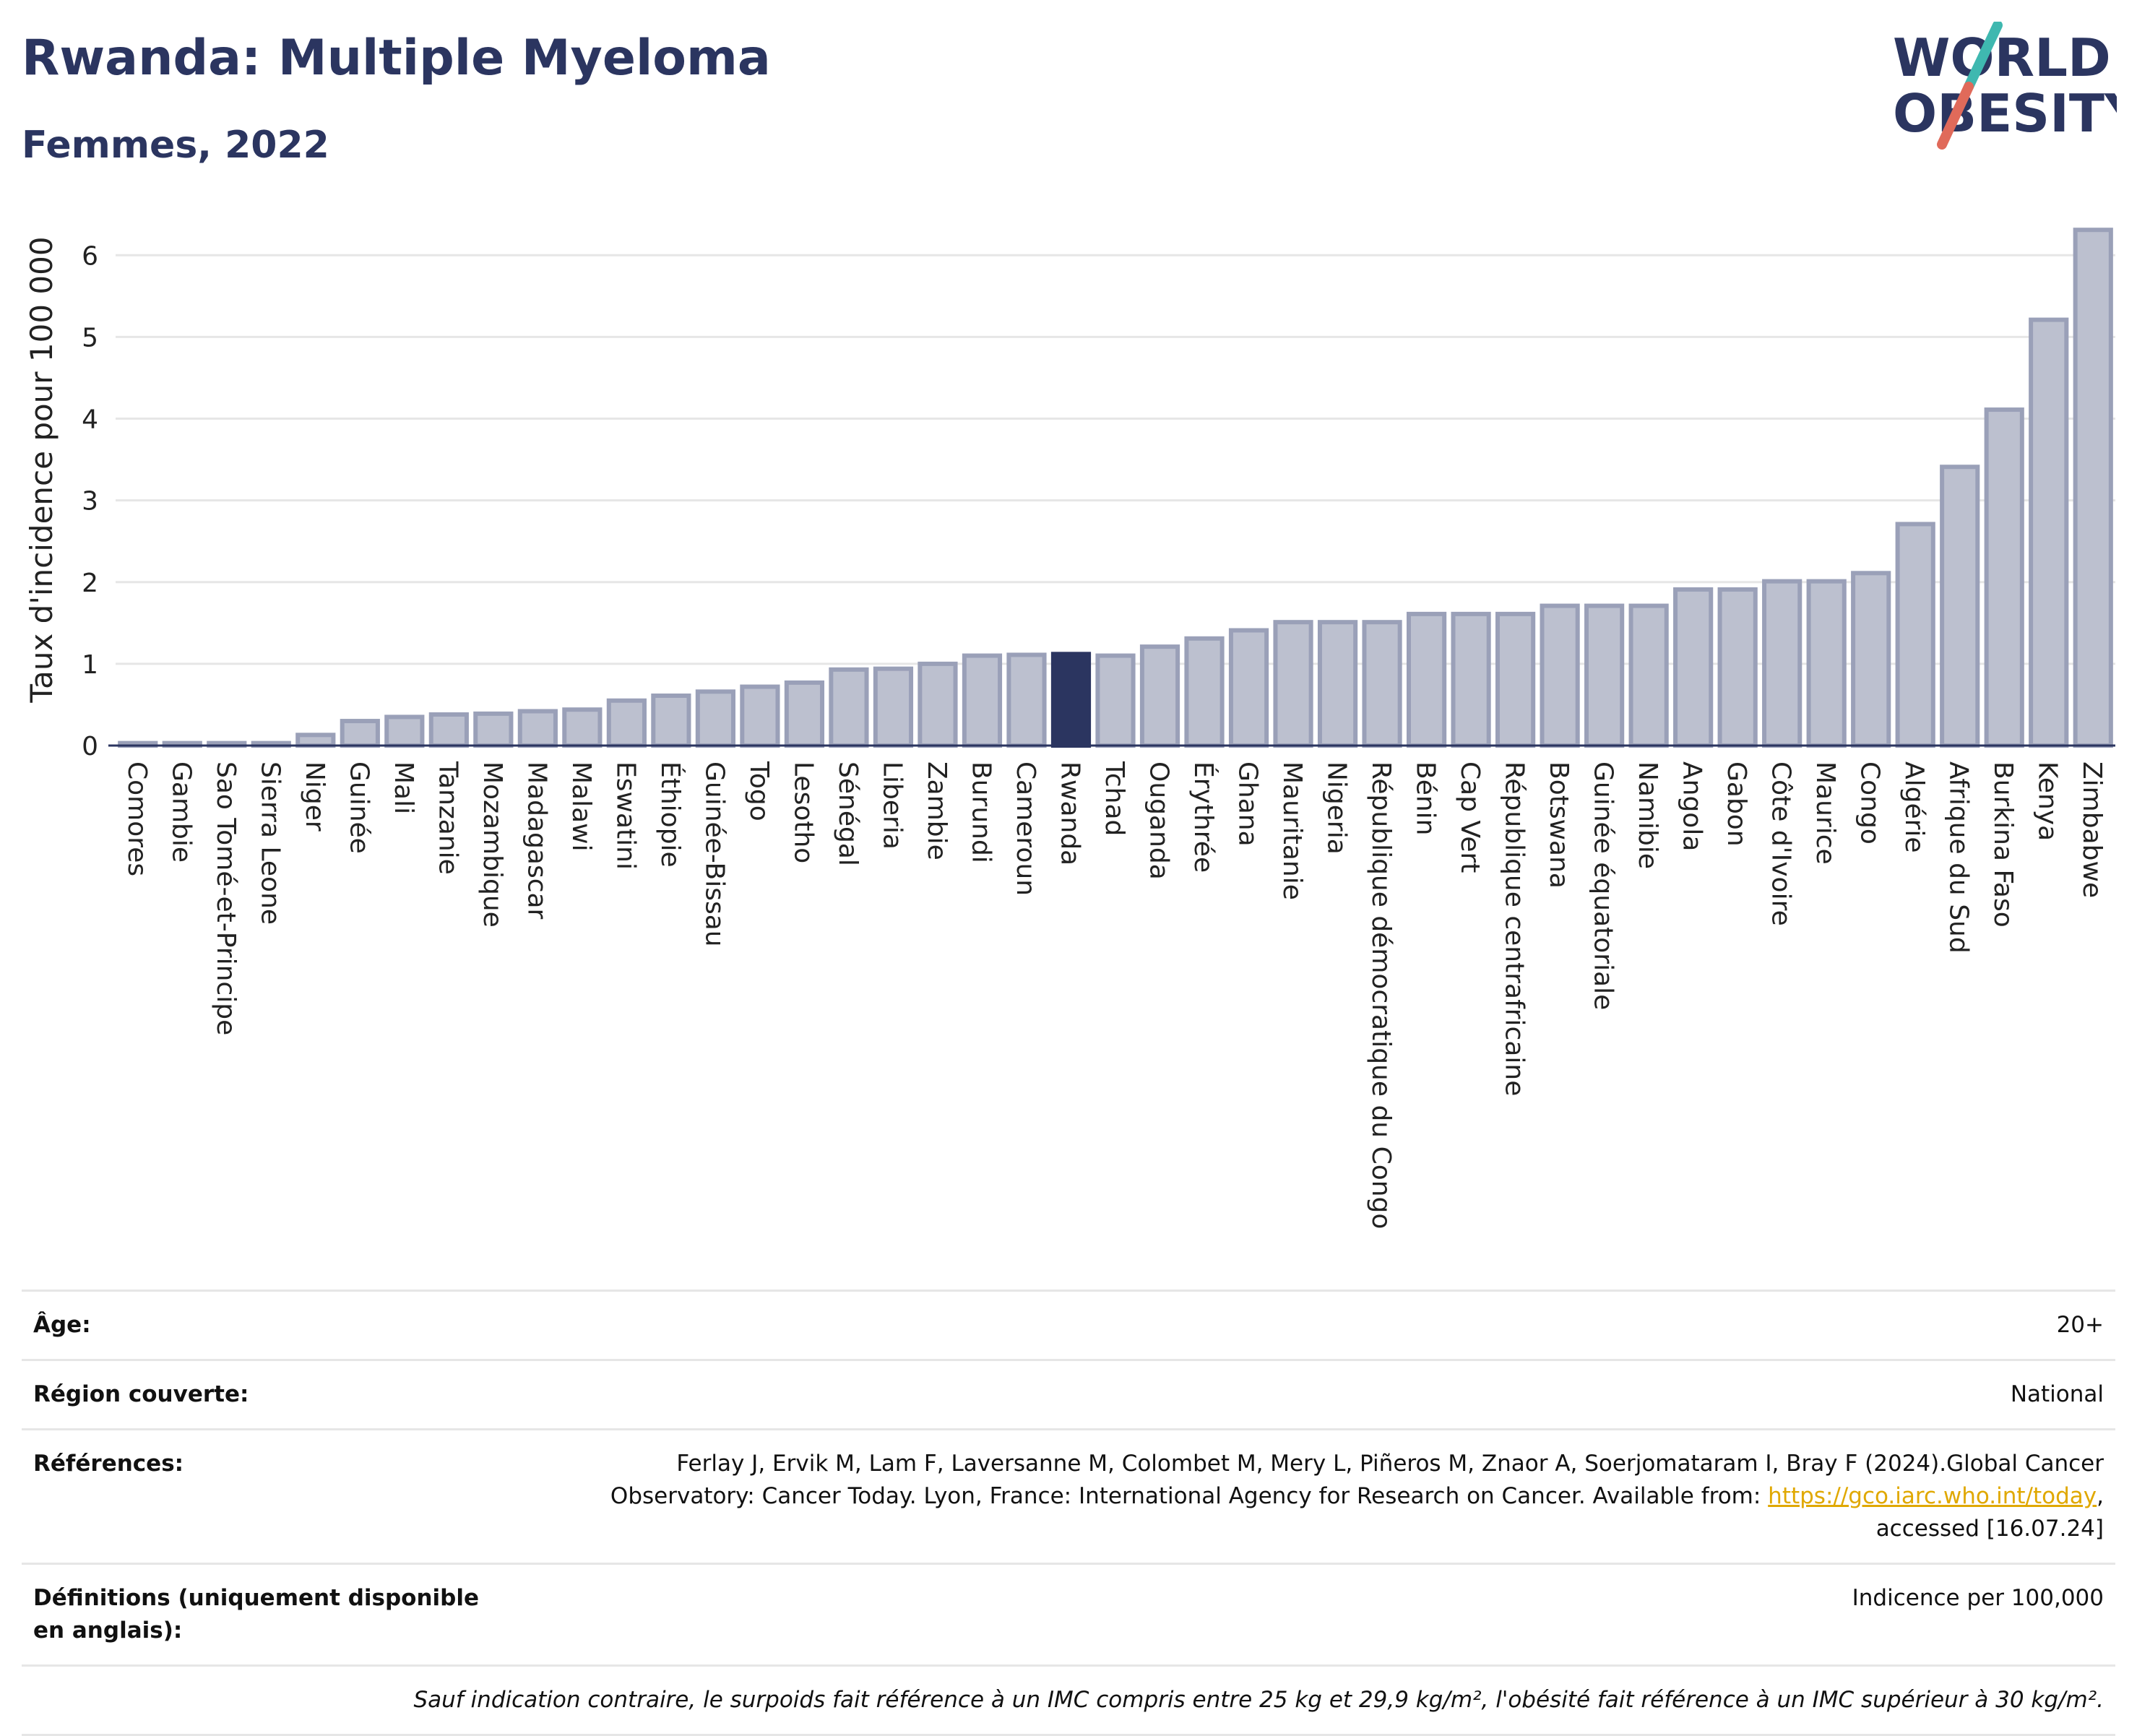 This screenshot has width=2137, height=1736. Describe the element at coordinates (536, 840) in the screenshot. I see `category-label: Madagascar` at that location.